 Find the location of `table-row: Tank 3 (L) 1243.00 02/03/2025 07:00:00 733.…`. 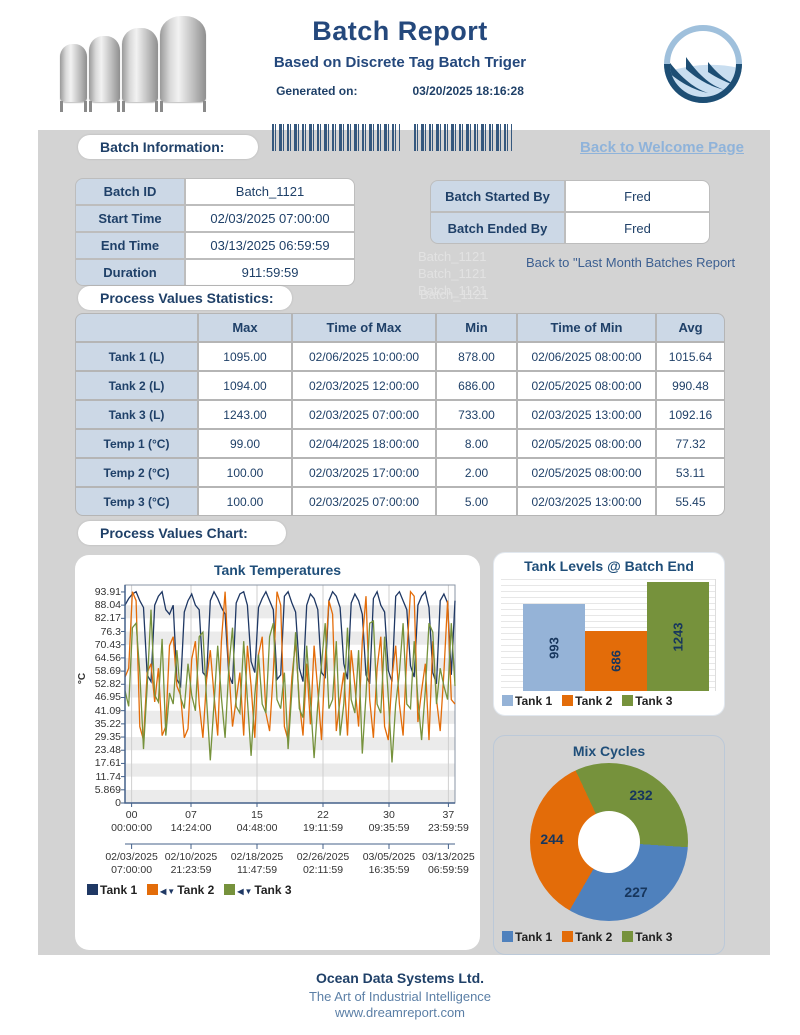

table-row: Tank 3 (L) 1243.00 02/03/2025 07:00:00 733.… is located at coordinates (400, 414).